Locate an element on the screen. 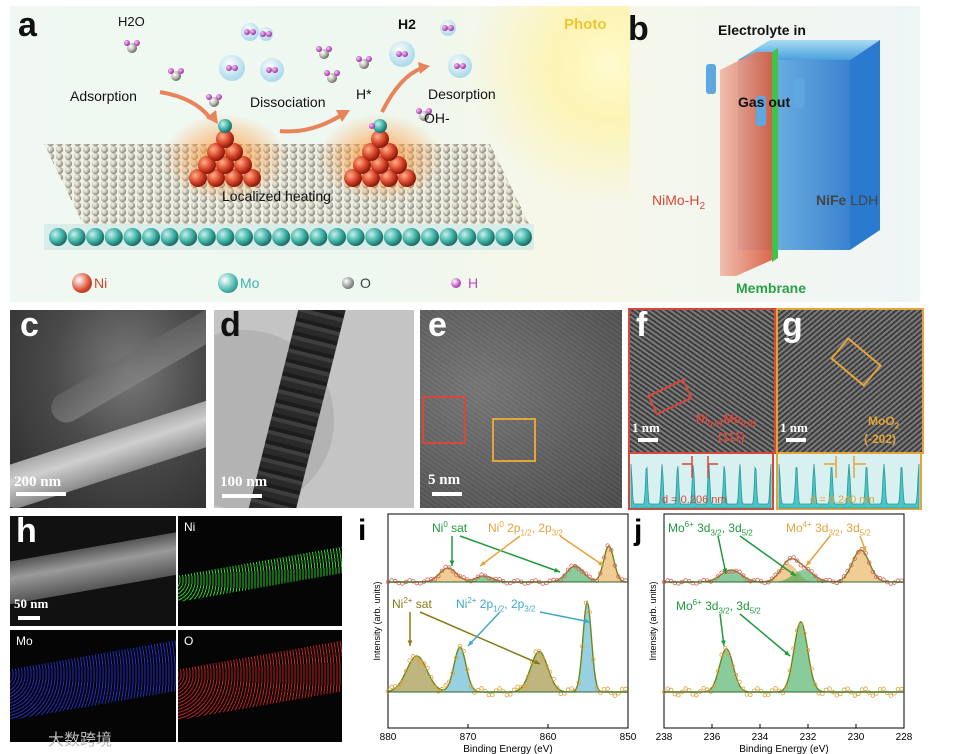 The height and width of the screenshot is (754, 954). f-phase-label: Ni0.91Mo0.09 is located at coordinates (726, 420).